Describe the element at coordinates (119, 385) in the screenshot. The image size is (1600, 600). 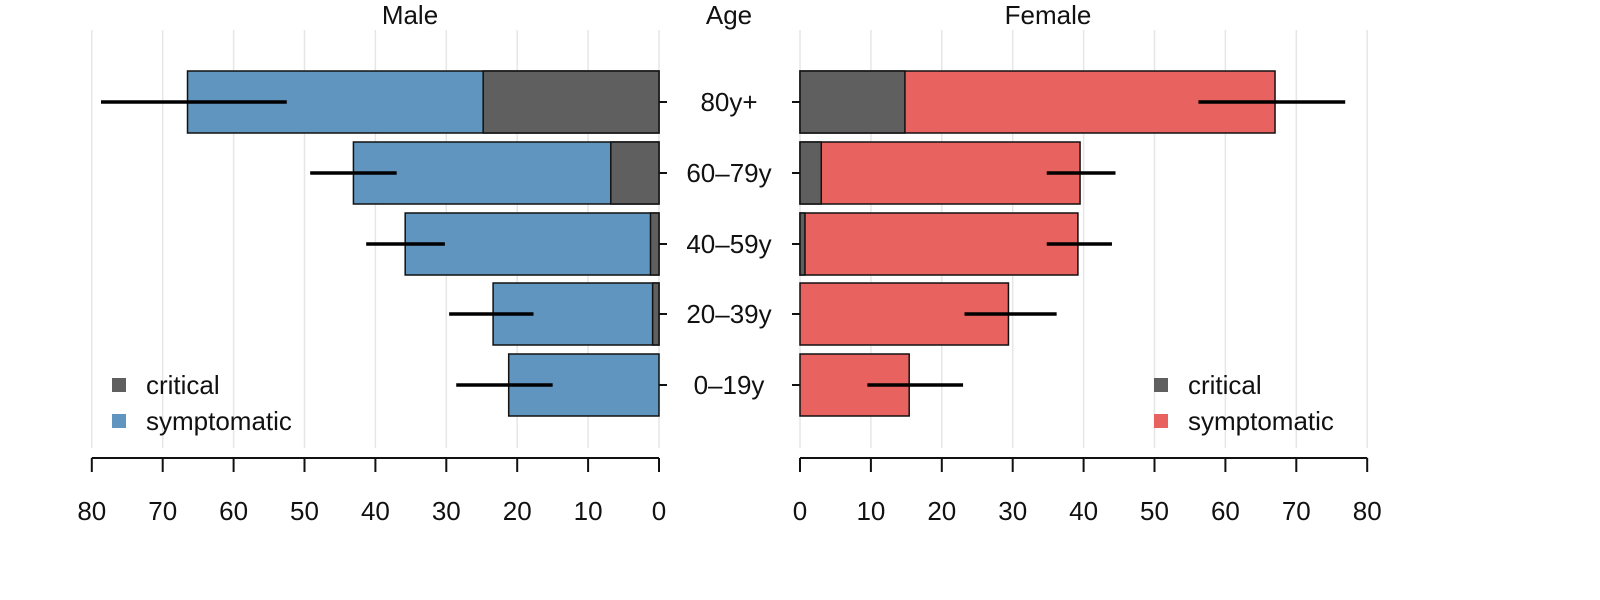
I see `male-legend-key-critical` at that location.